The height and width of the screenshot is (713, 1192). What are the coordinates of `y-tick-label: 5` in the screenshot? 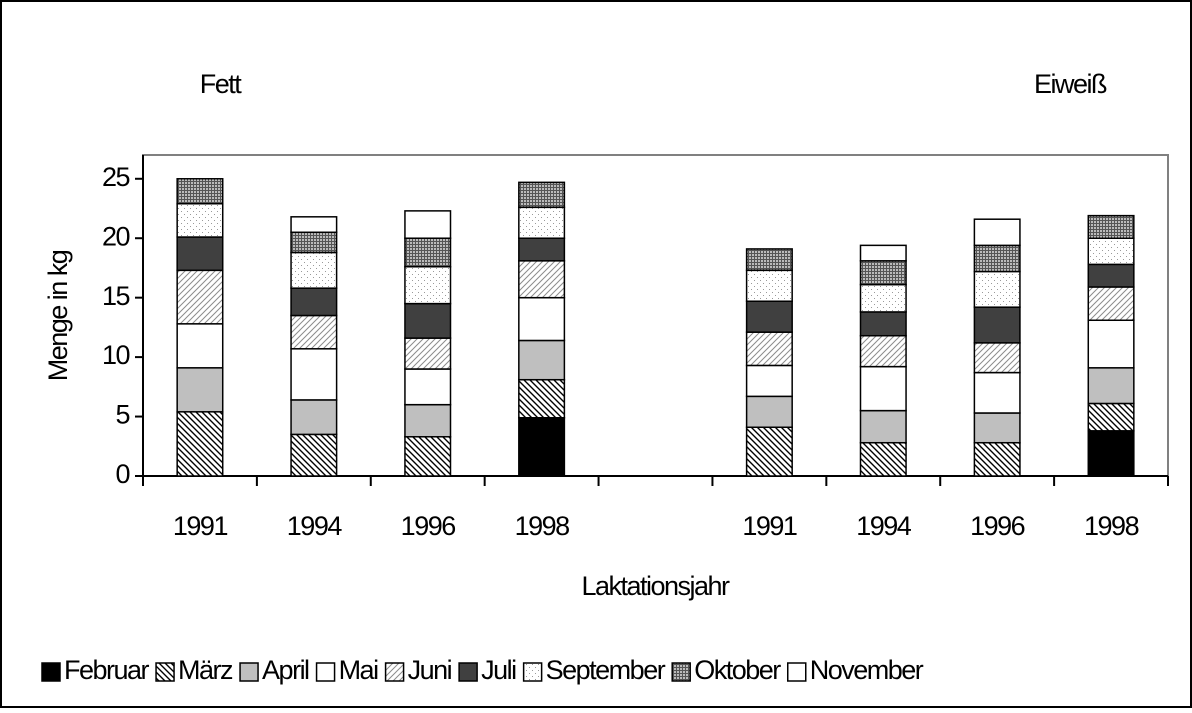 It's located at (122, 415).